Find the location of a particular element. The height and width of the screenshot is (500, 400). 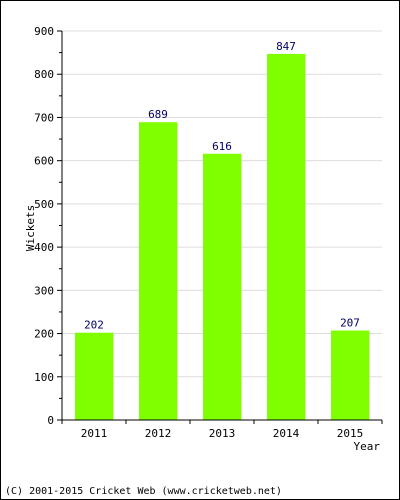

bar-2014 is located at coordinates (286, 236).